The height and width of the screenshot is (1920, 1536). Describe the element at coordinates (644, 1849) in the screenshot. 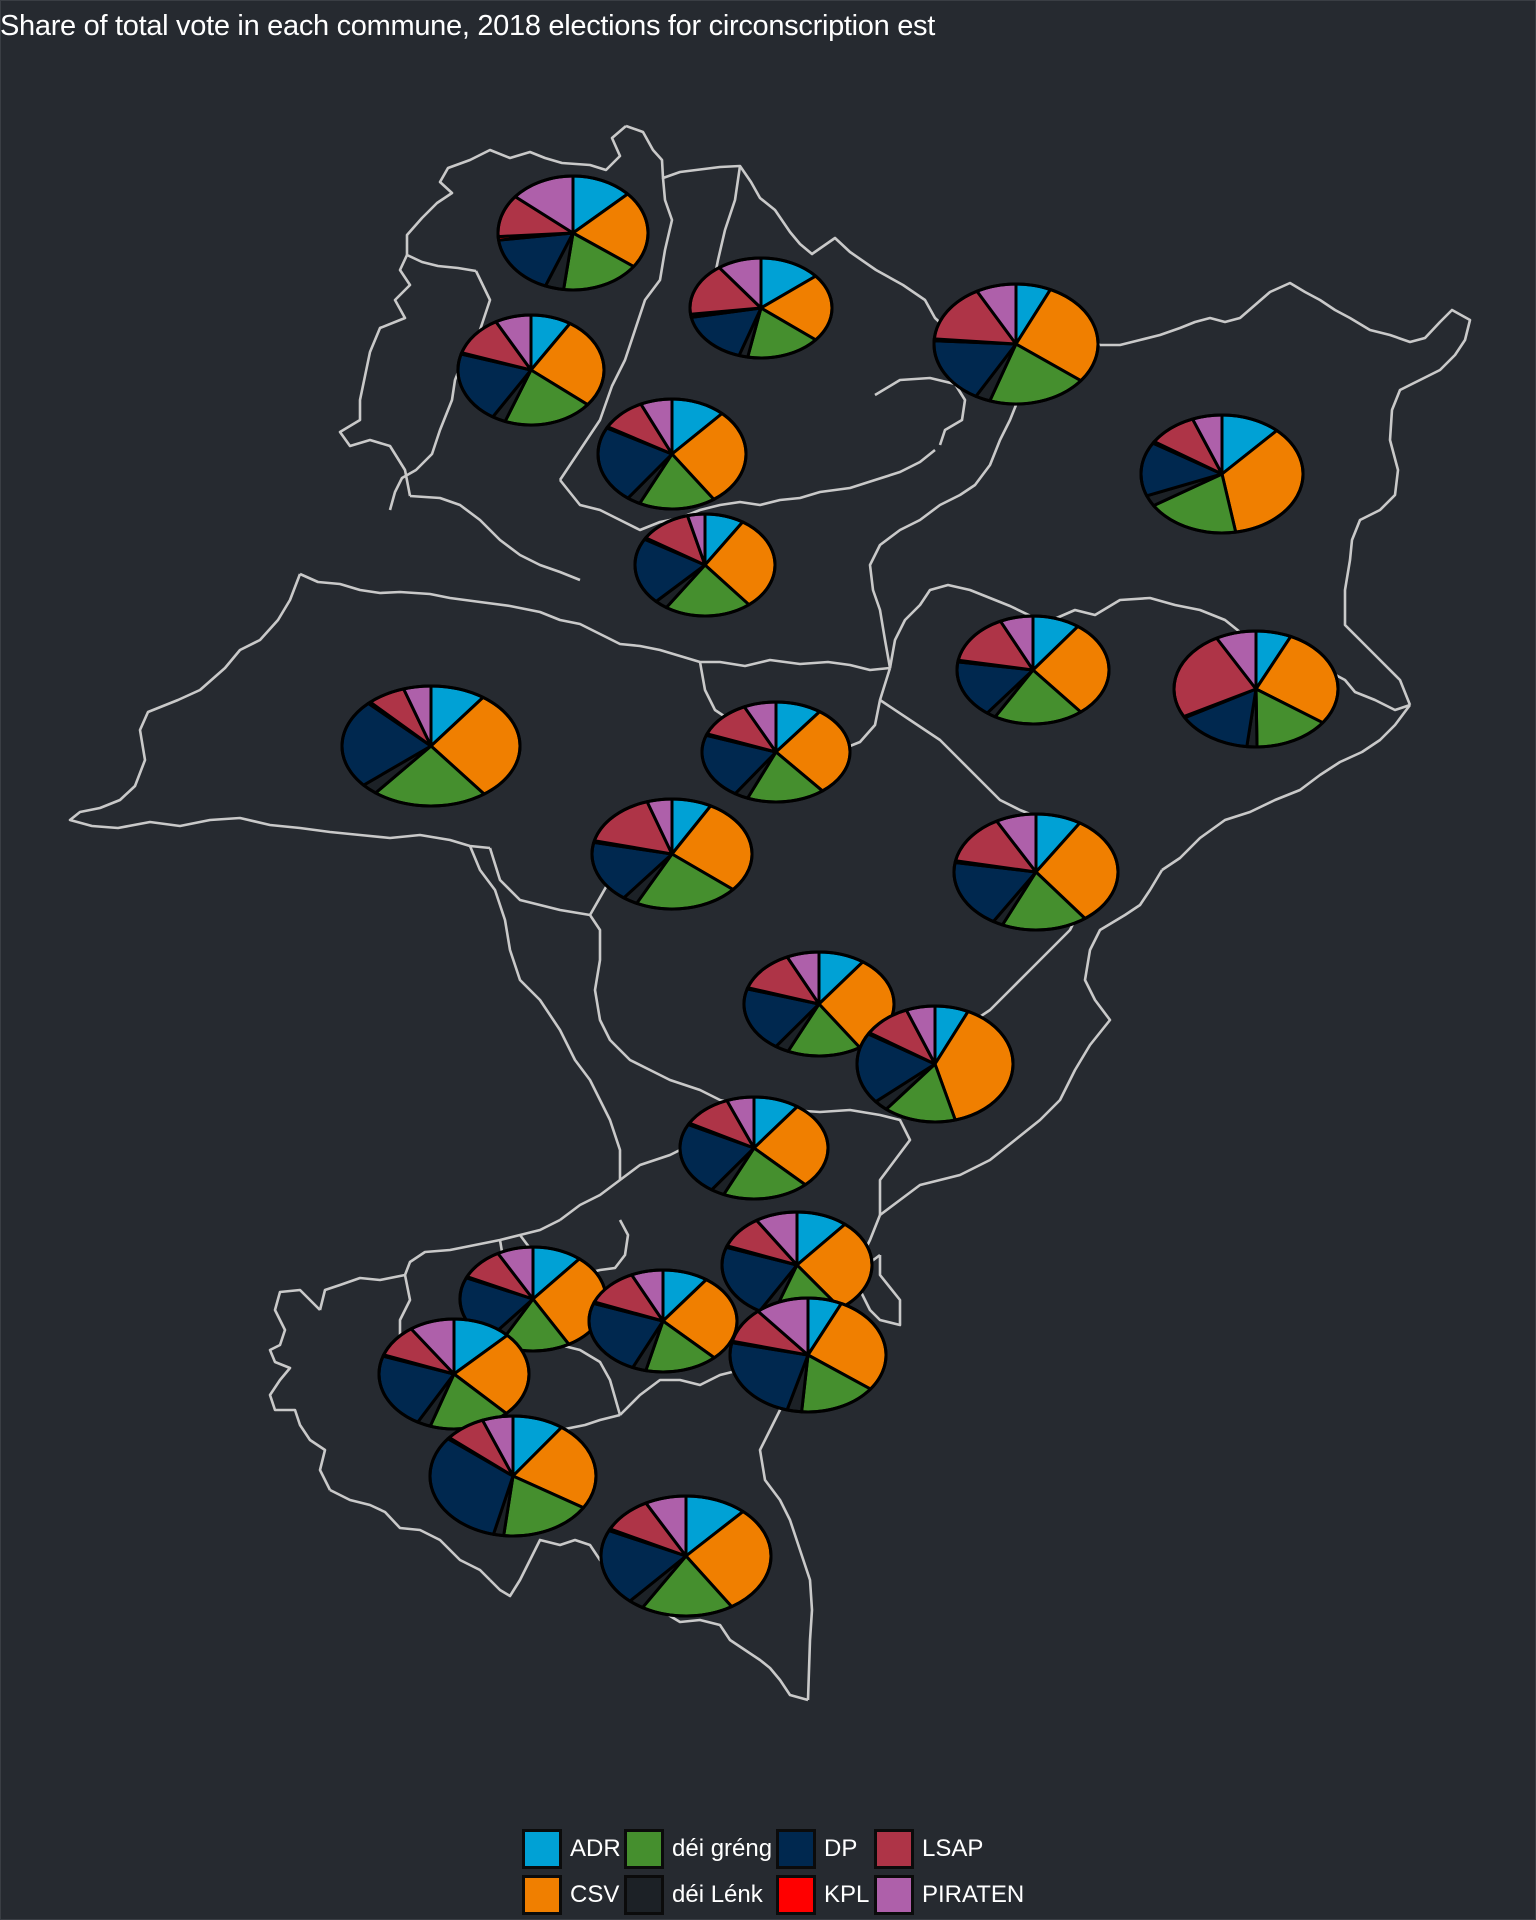

I see `legend-swatch-dei-greng` at that location.